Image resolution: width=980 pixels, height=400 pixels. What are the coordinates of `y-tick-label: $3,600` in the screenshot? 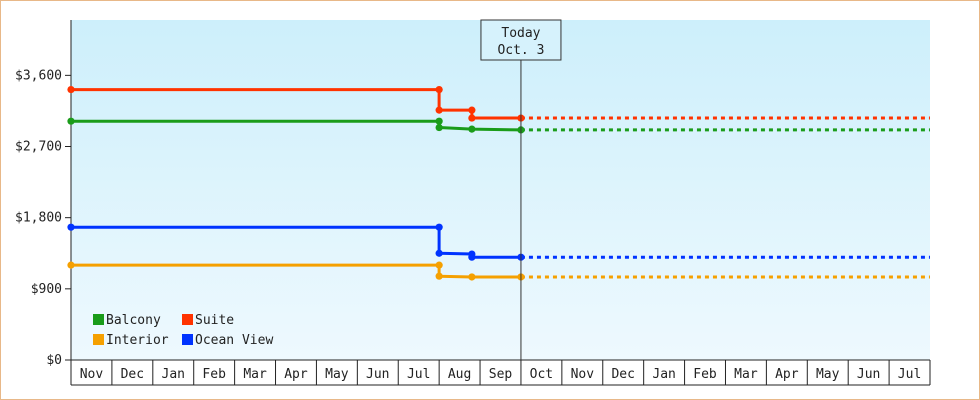 It's located at (38, 75).